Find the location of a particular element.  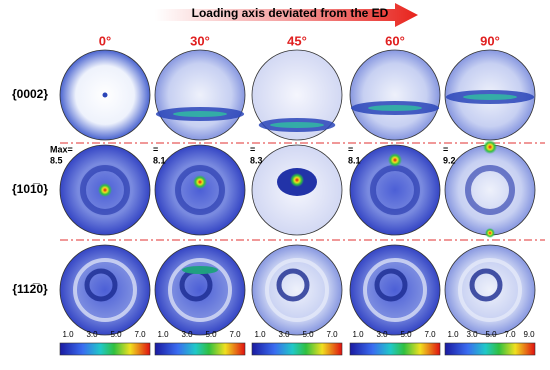

column-label: 60° is located at coordinates (395, 40).